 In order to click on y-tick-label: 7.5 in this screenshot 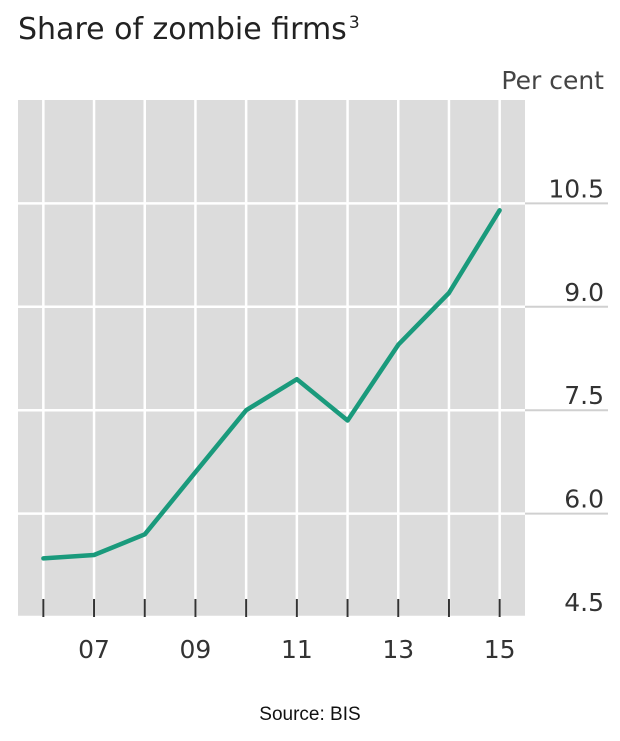, I will do `click(584, 395)`.